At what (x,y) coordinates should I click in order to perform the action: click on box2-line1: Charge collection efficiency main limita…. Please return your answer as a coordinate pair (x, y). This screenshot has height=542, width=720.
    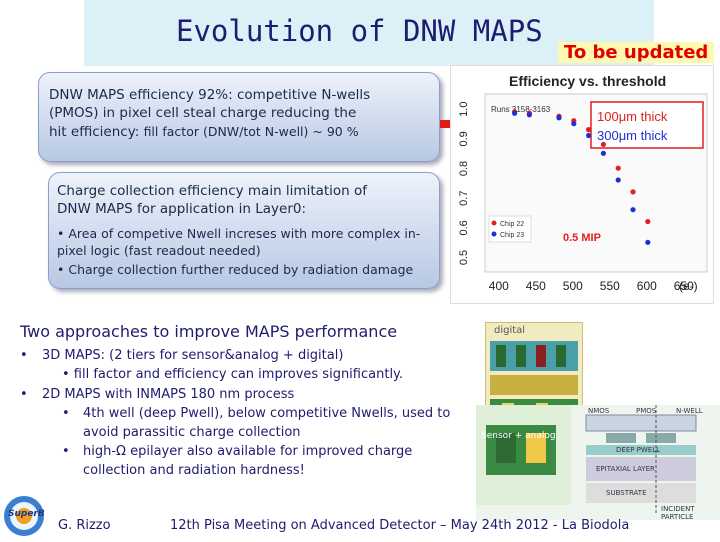
    Looking at the image, I should click on (212, 191).